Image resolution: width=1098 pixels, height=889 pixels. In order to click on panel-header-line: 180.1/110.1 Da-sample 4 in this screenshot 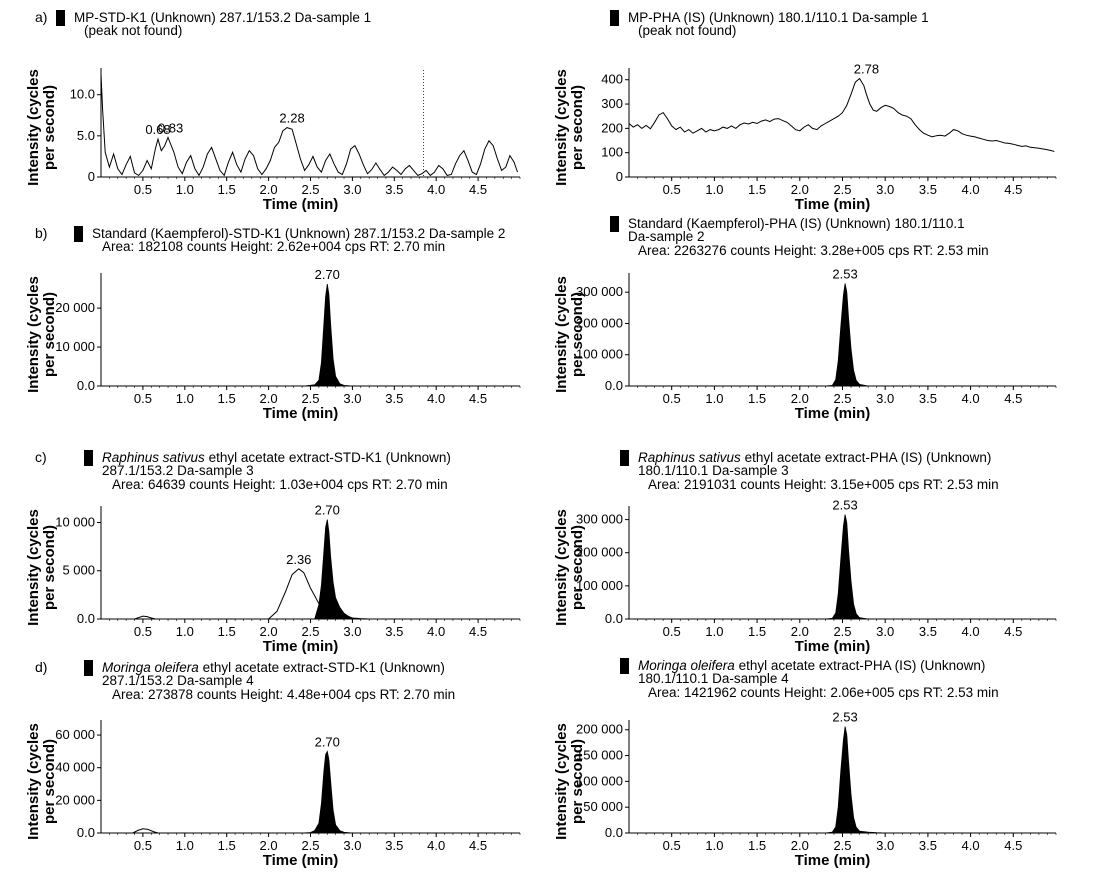, I will do `click(713, 678)`.